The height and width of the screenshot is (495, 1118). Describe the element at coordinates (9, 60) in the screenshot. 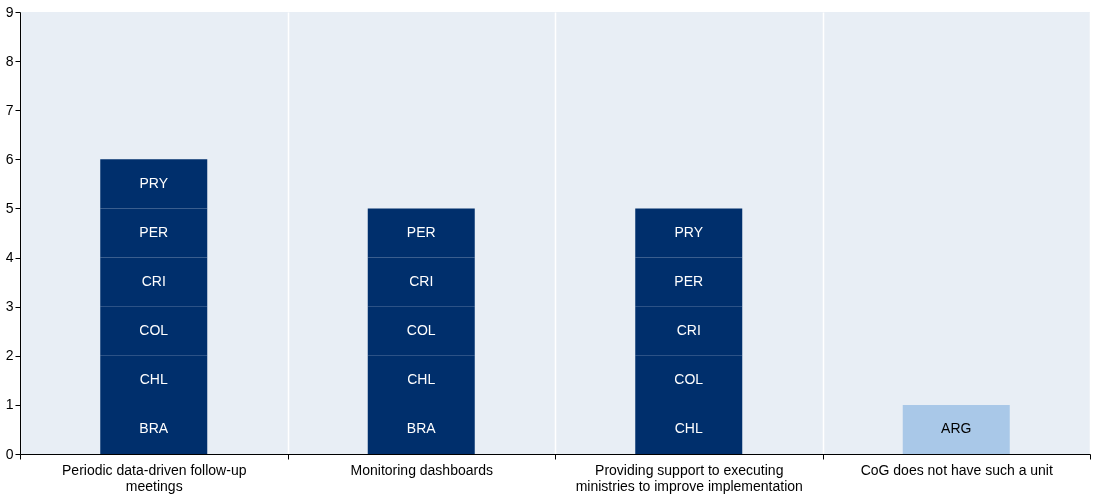

I see `y-tick-label: 8` at that location.